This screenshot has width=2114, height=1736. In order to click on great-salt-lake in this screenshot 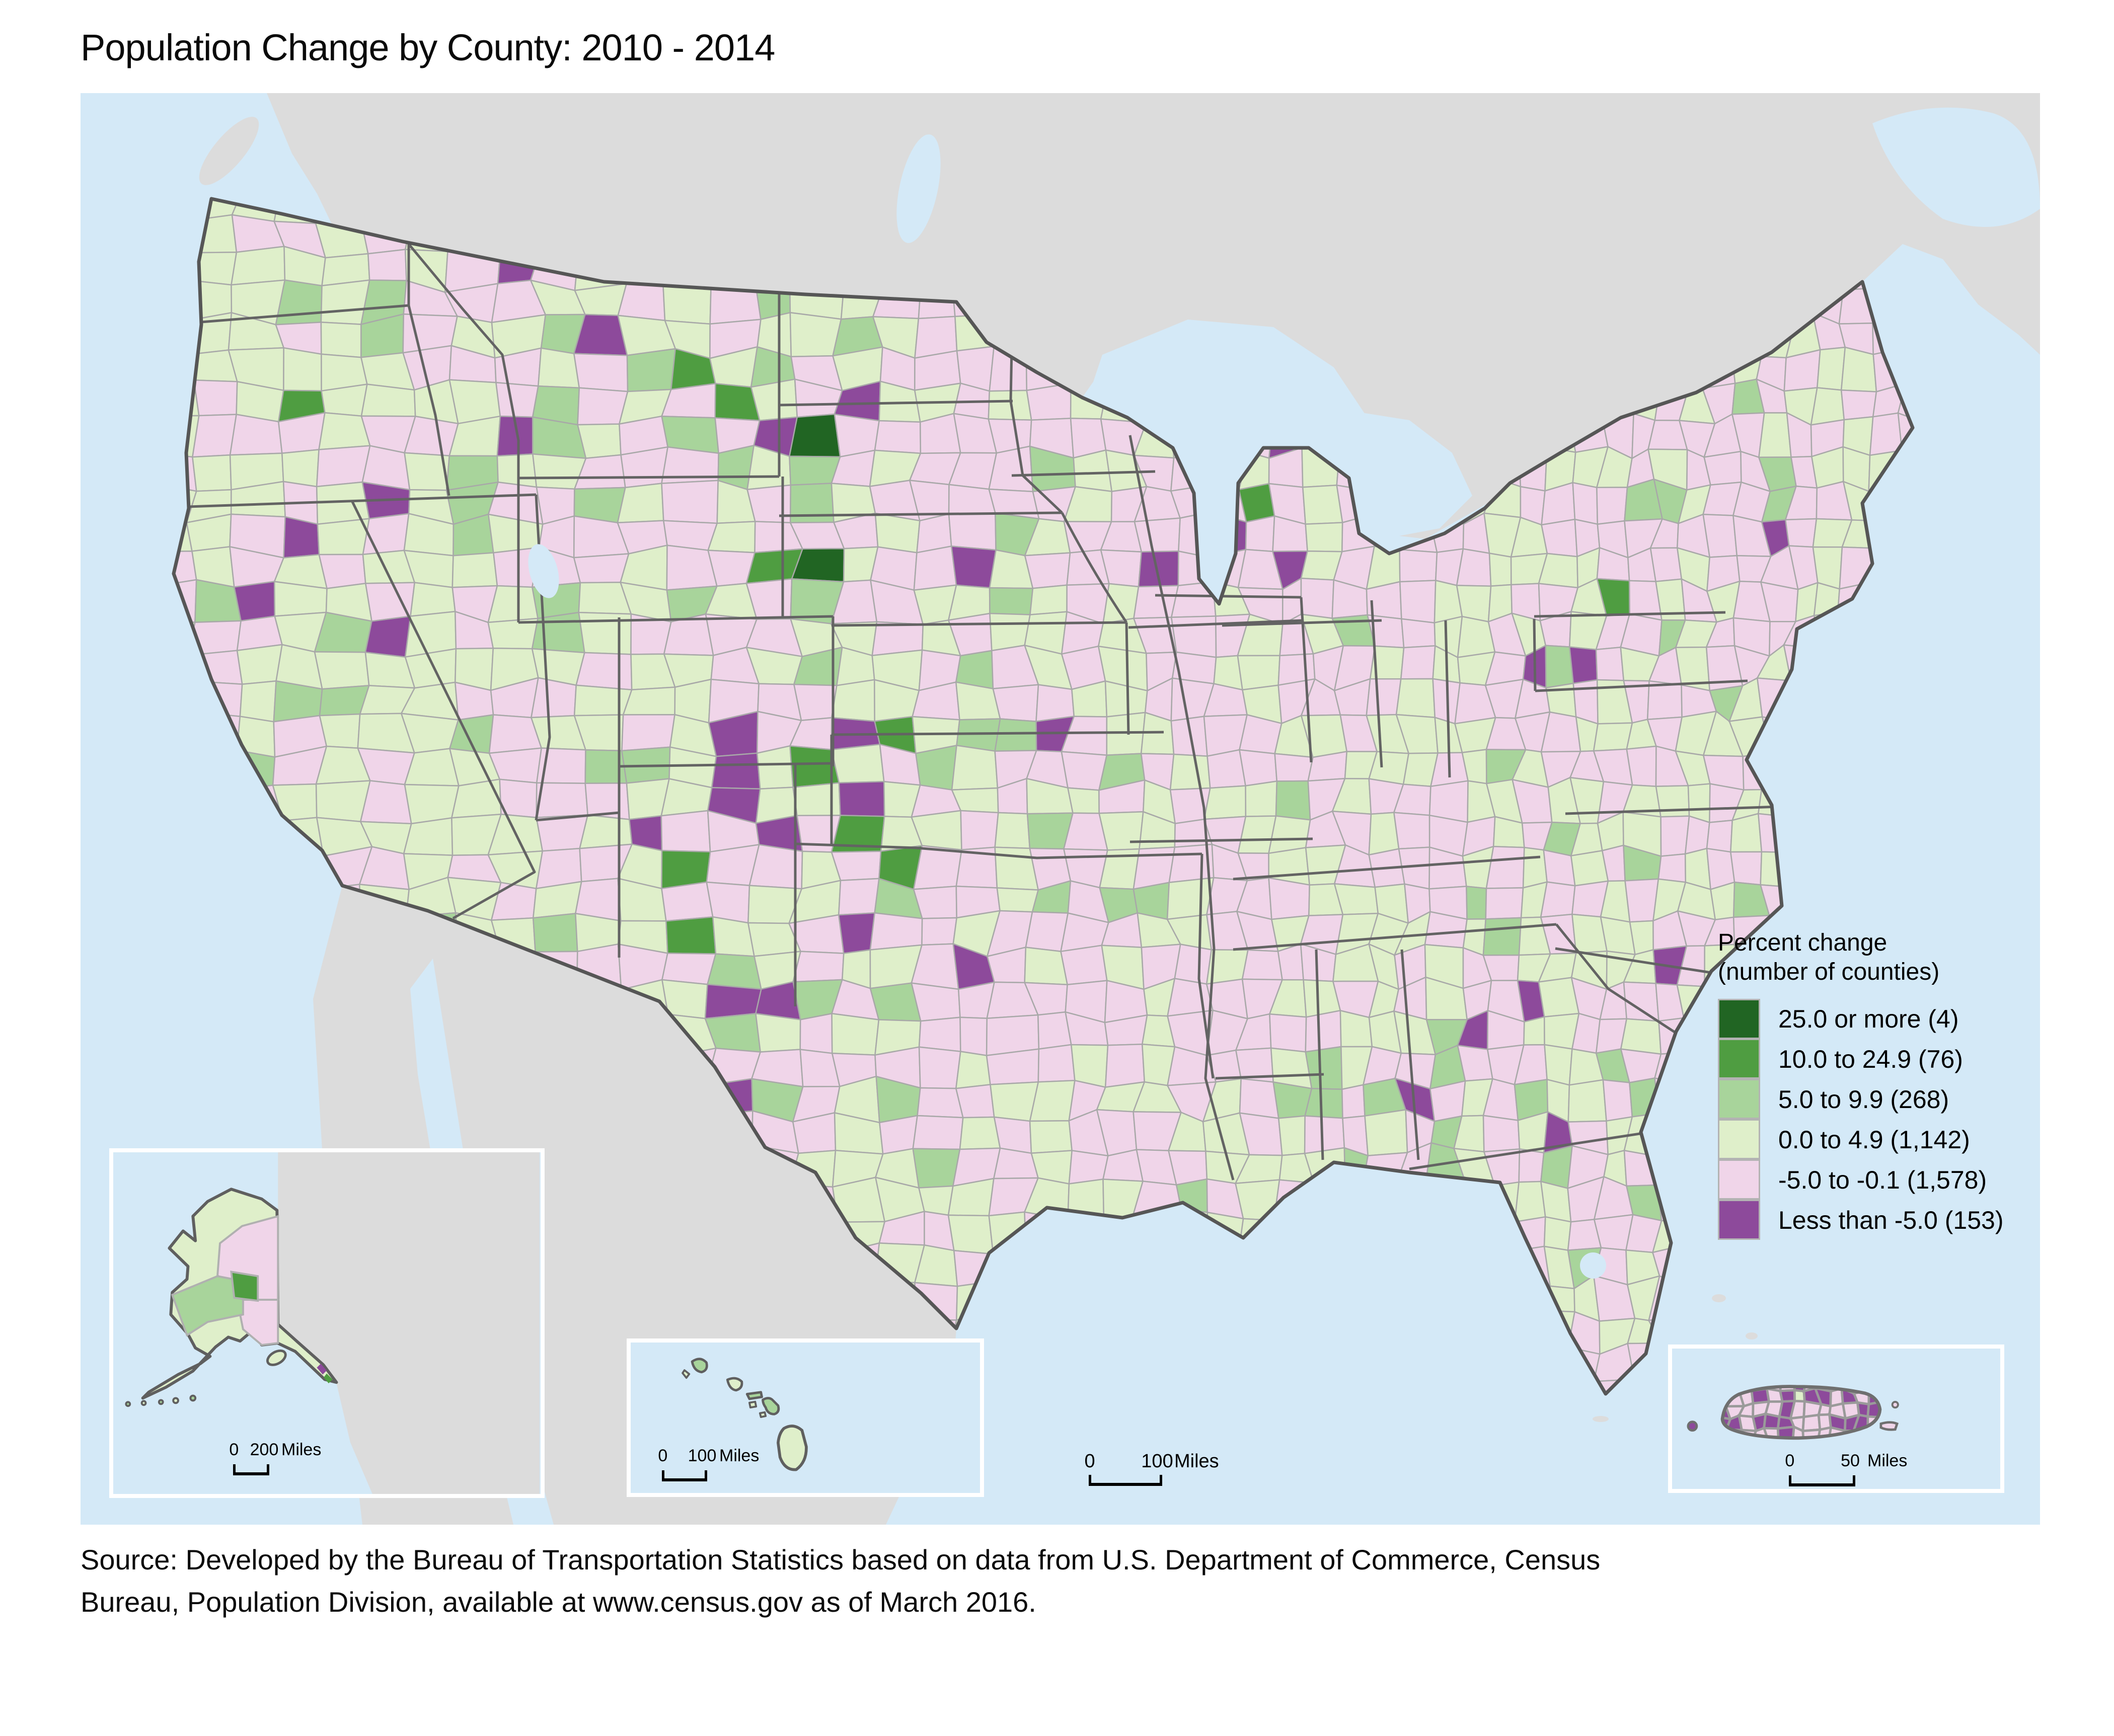, I will do `click(543, 571)`.